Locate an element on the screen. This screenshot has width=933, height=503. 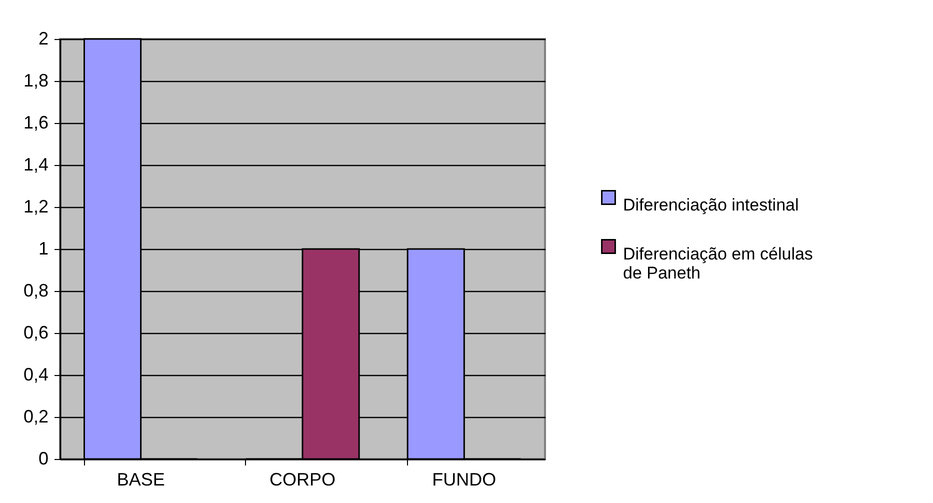
y-tick-label: 1 is located at coordinates (43, 248).